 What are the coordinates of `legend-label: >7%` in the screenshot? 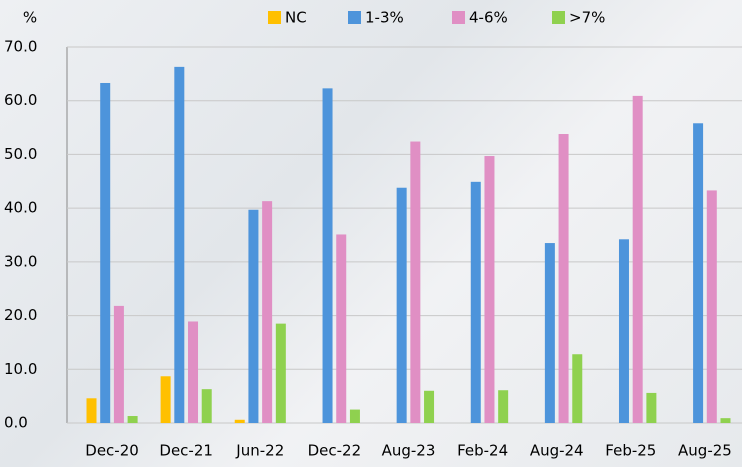 It's located at (587, 18).